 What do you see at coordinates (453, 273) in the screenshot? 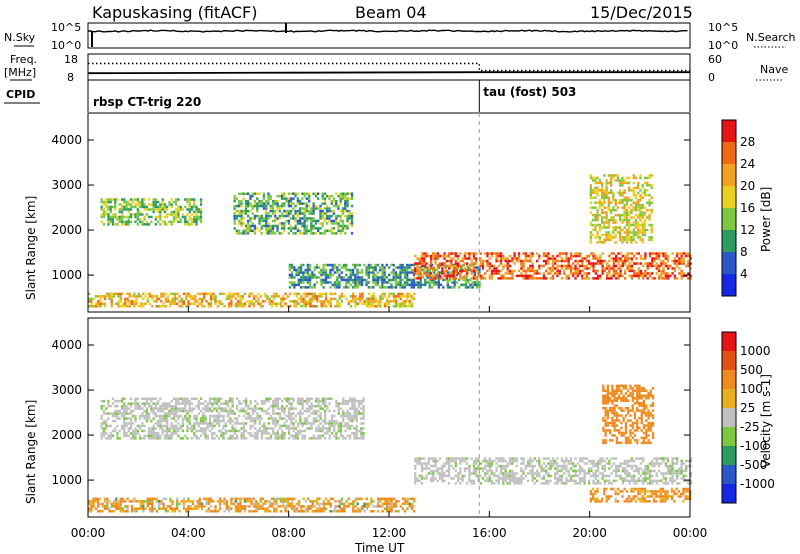
I see `power-cell-1974` at bounding box center [453, 273].